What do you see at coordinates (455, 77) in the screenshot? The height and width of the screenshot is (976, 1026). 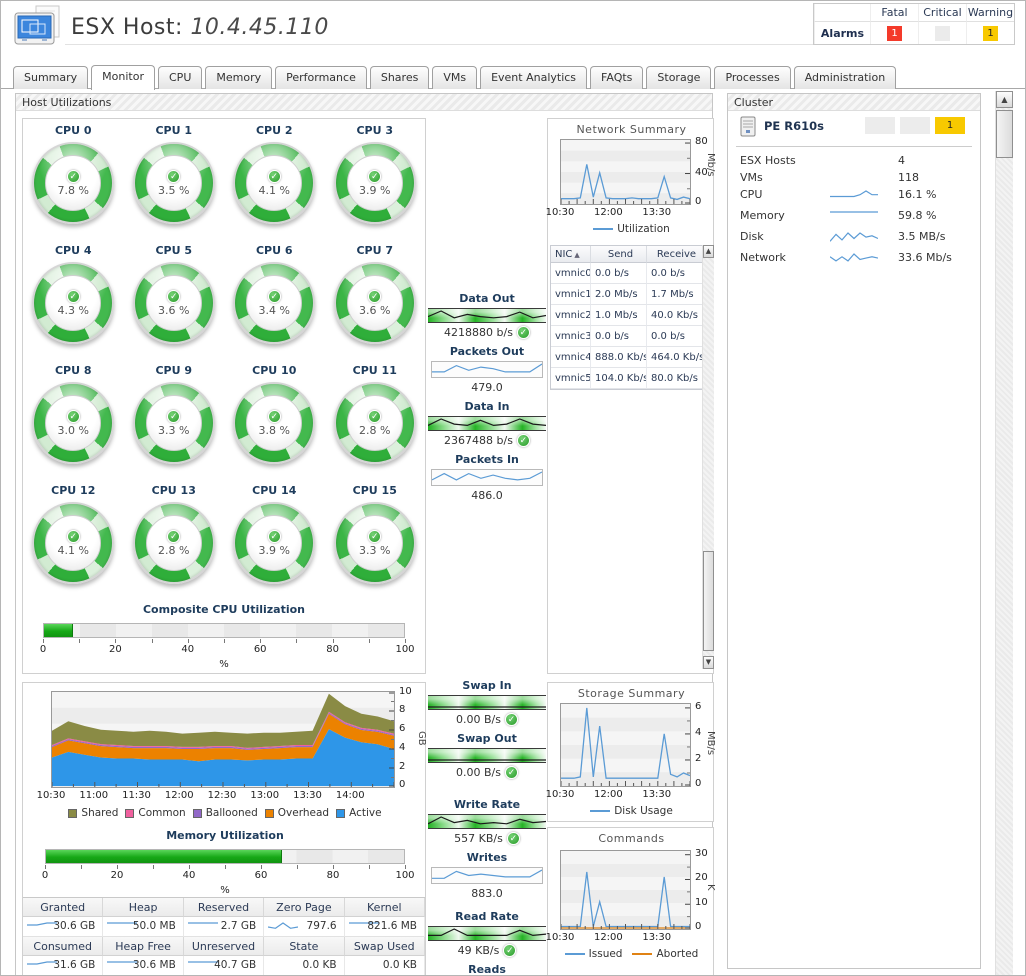 I see `tab-vms: VMs` at bounding box center [455, 77].